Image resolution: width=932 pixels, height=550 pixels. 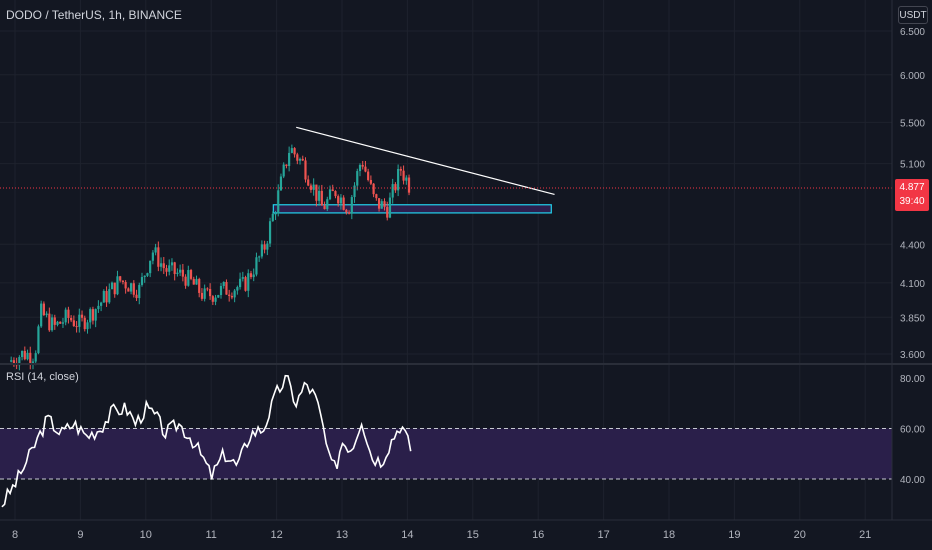 What do you see at coordinates (912, 123) in the screenshot?
I see `y-tick-label: 5.500` at bounding box center [912, 123].